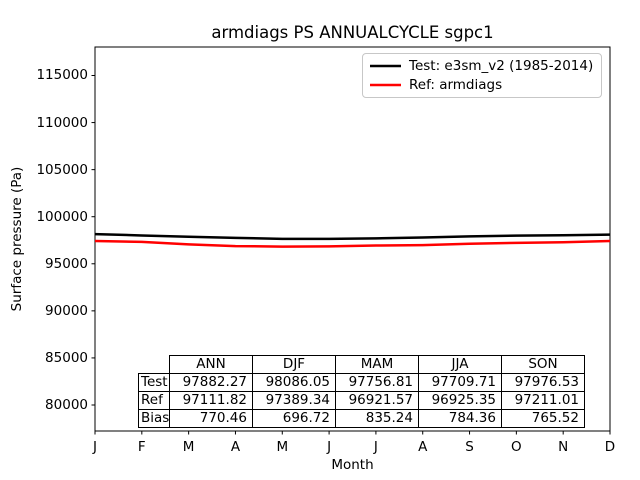  What do you see at coordinates (154, 382) in the screenshot?
I see `stats-row-label: Test` at bounding box center [154, 382].